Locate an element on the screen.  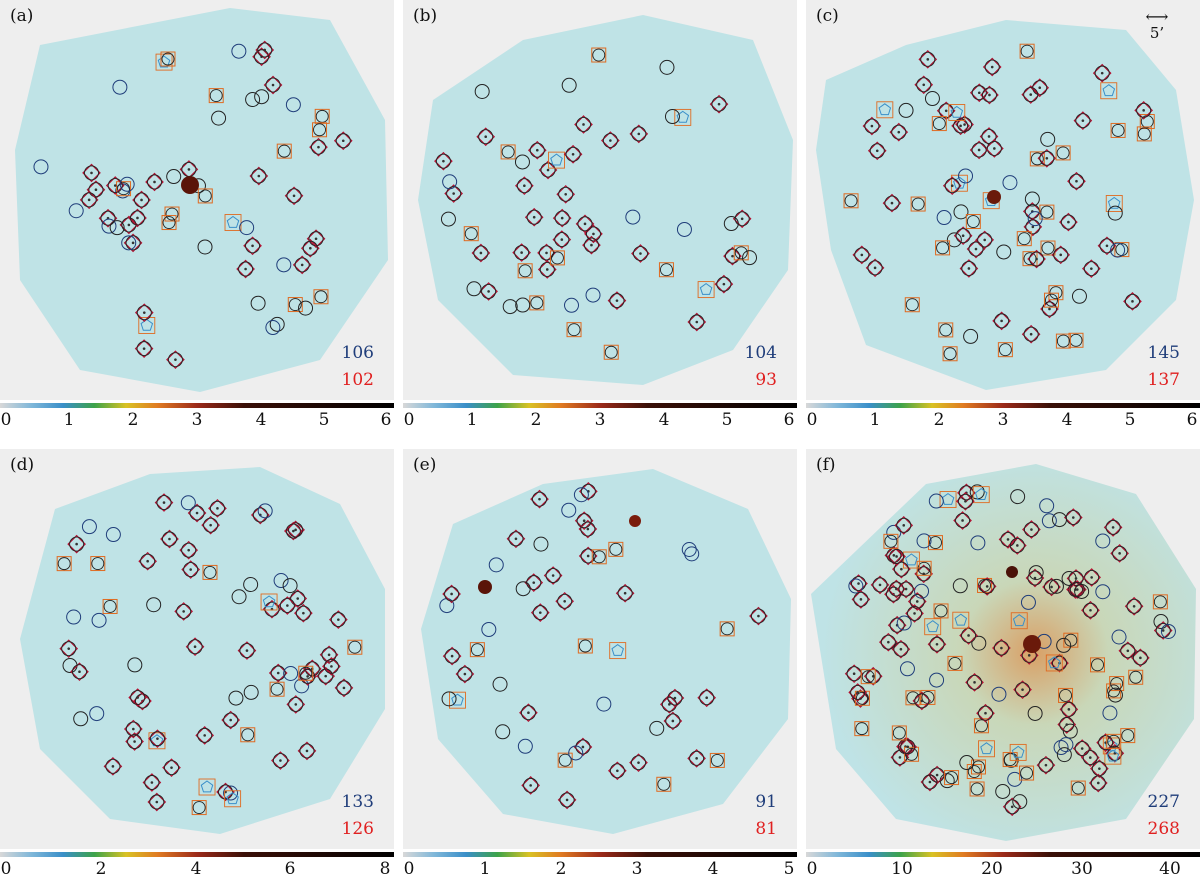
colorbar-tick: 5 is located at coordinates (727, 420).